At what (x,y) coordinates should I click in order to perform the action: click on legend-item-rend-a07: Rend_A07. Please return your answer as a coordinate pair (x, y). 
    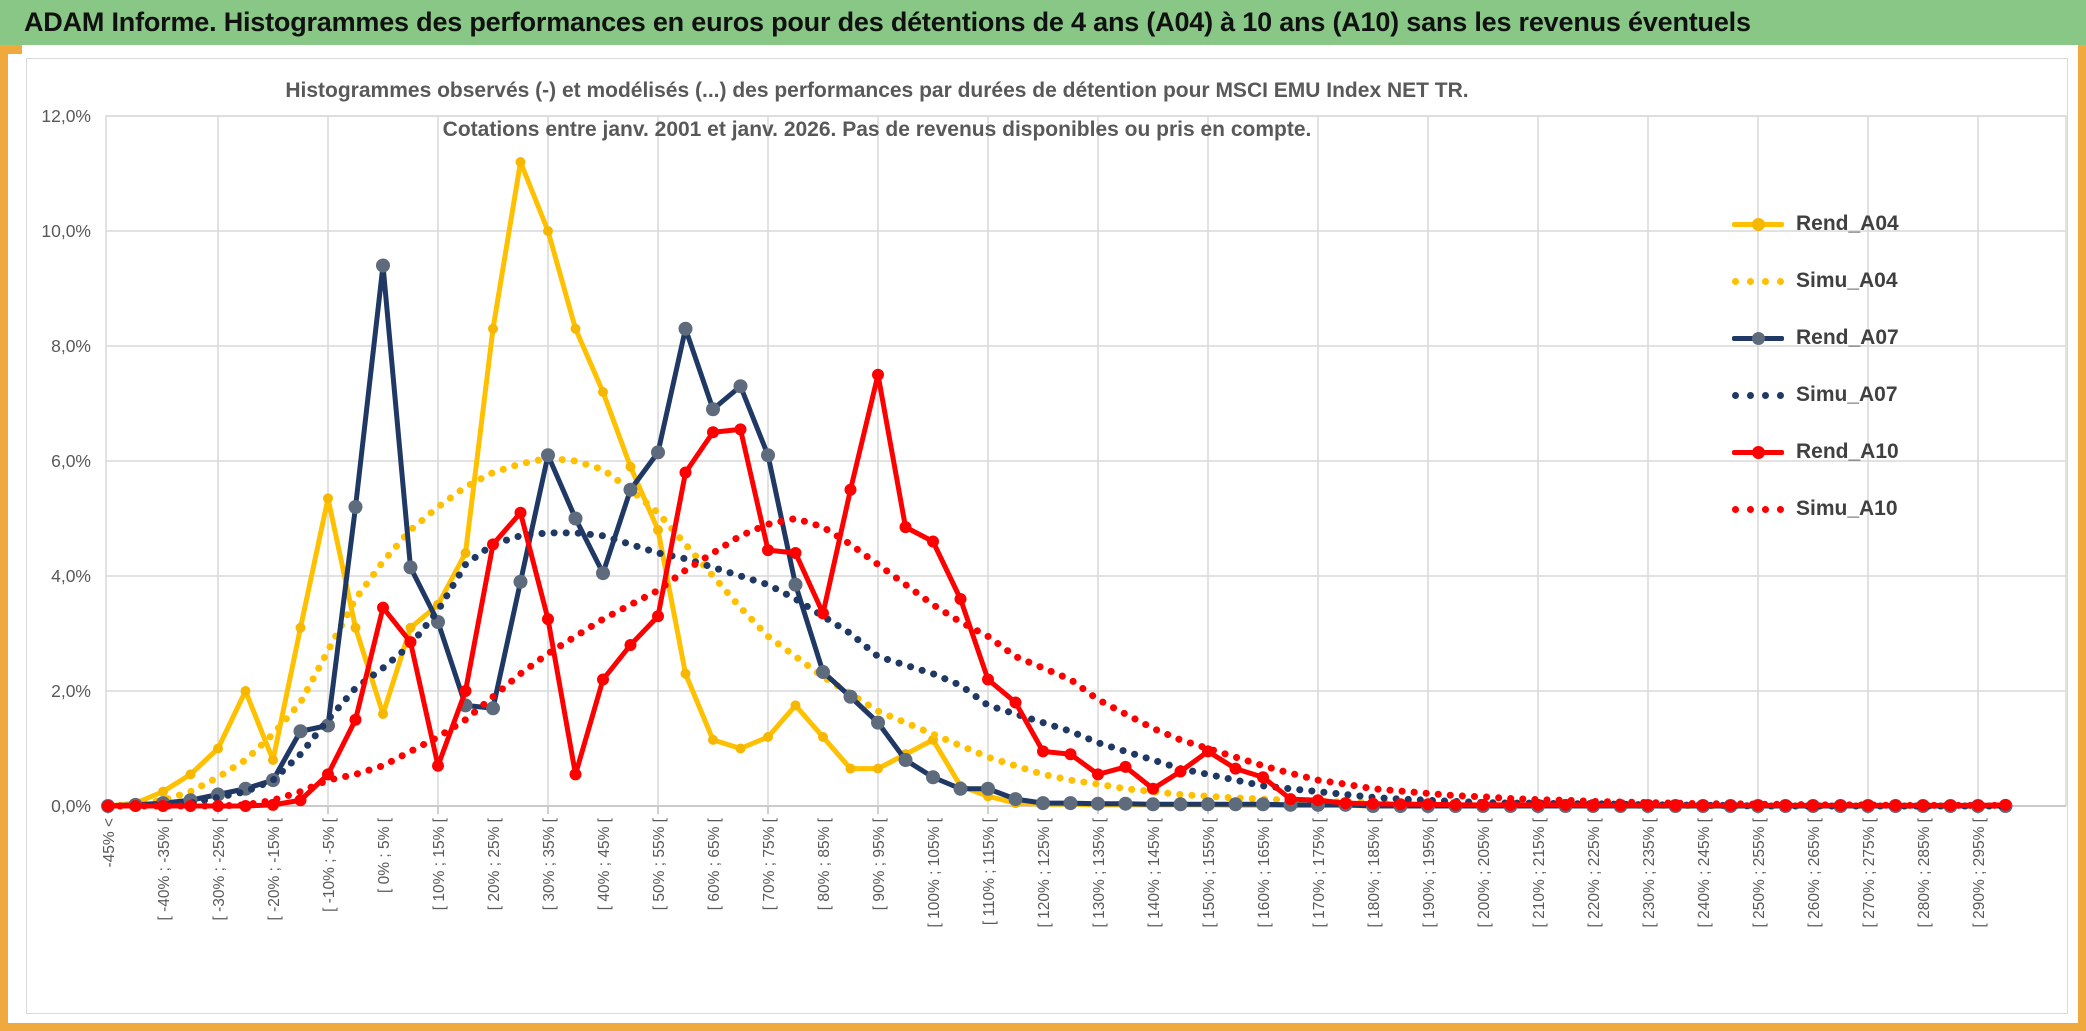
    Looking at the image, I should click on (1815, 338).